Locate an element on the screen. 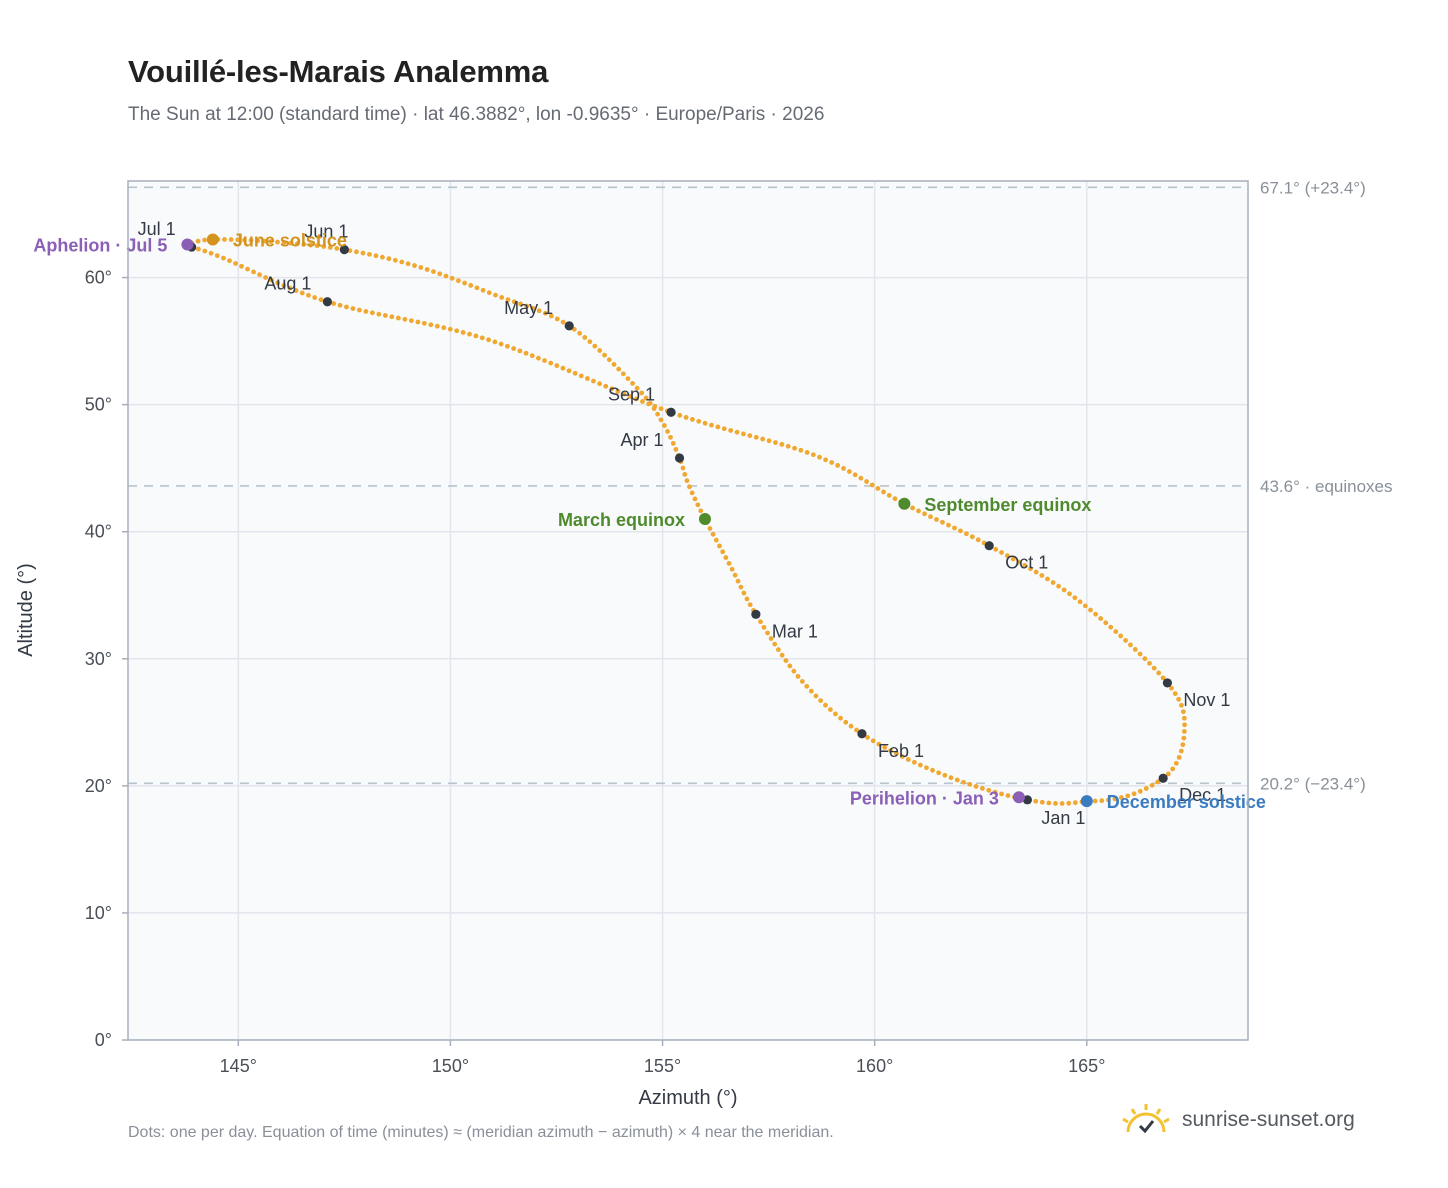 This screenshot has height=1188, width=1448. y-axis-label: Altitude (°) is located at coordinates (26, 610).